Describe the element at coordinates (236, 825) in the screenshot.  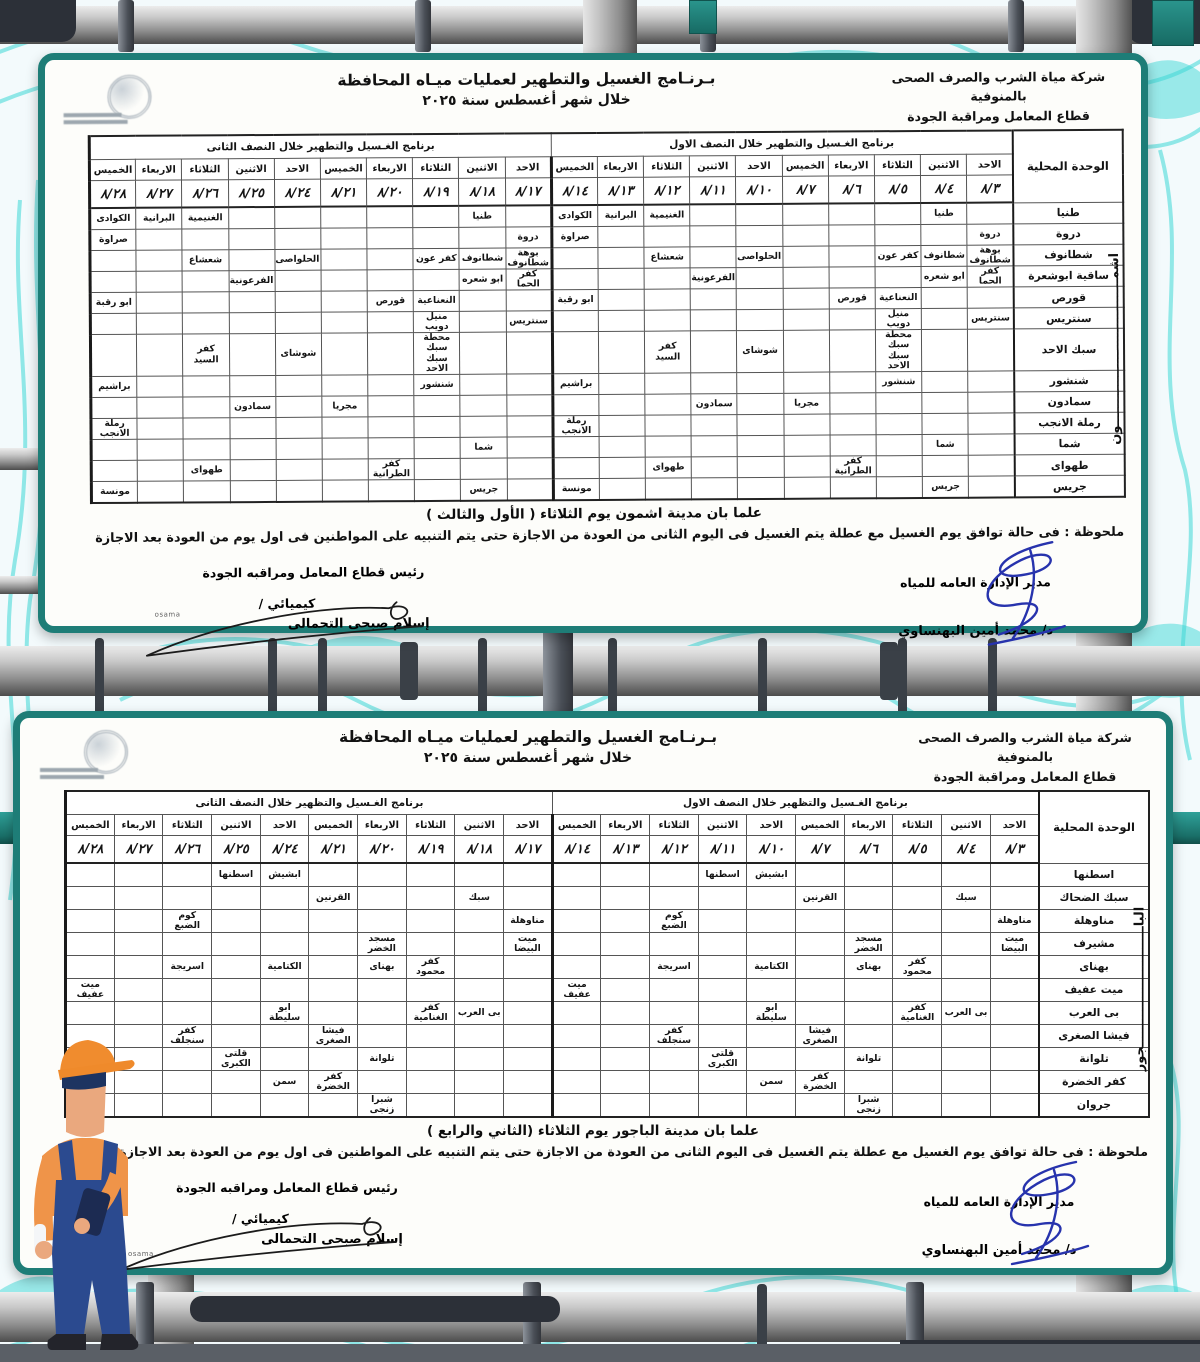
I see `day-header: الاثنين` at that location.